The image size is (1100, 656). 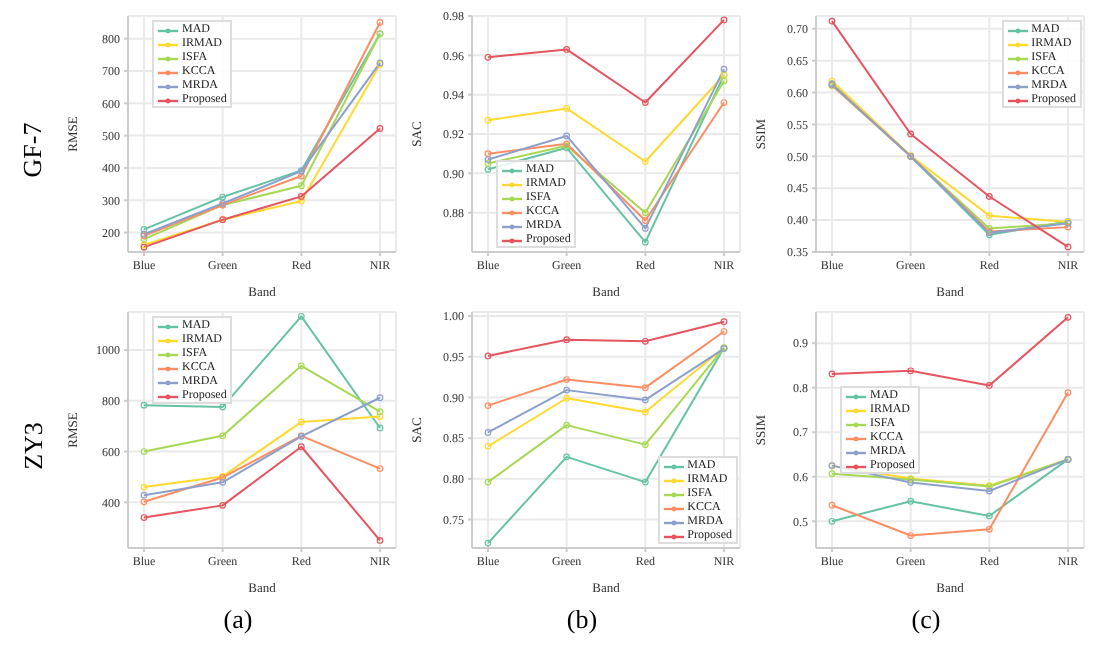 I want to click on text: (a), so click(x=238, y=620).